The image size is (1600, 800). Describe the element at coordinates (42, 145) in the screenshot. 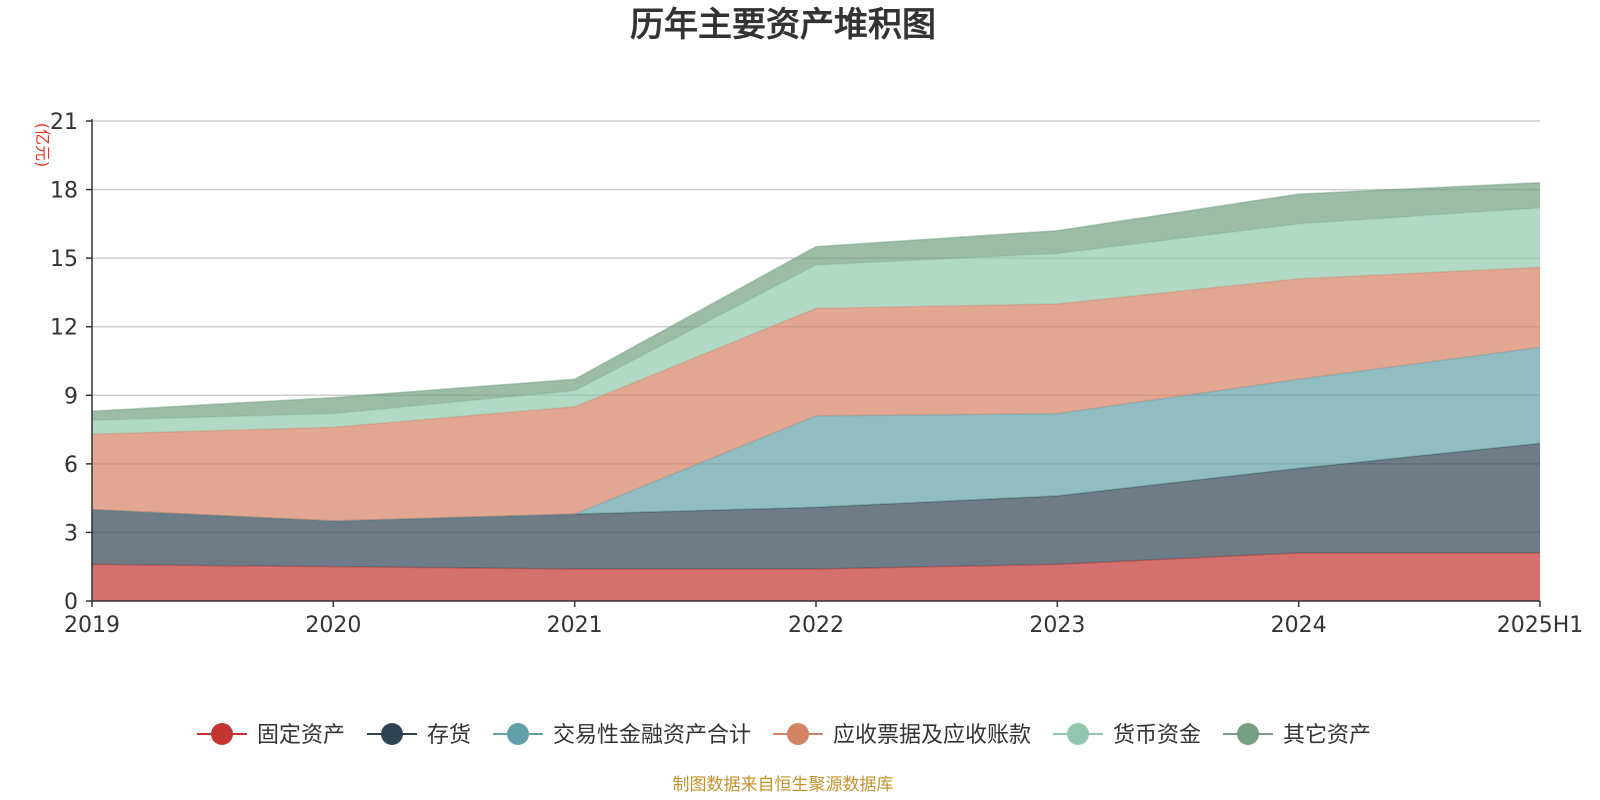

I see `y-axis-unit-label: (亿元)` at that location.